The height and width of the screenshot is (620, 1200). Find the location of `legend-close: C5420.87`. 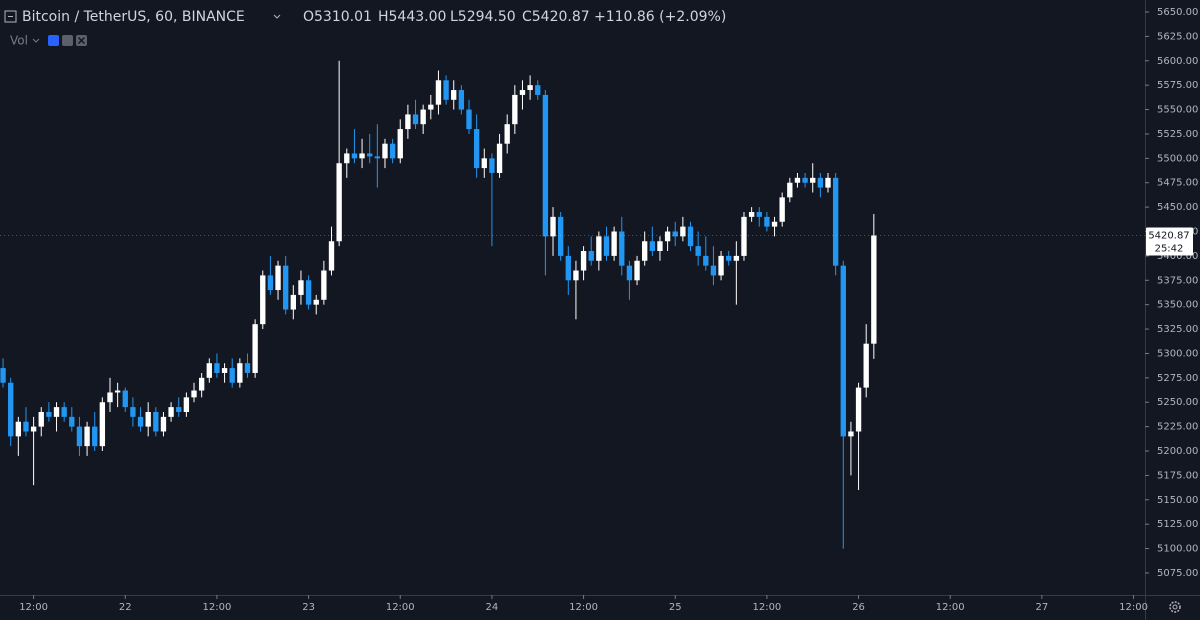

legend-close: C5420.87 is located at coordinates (556, 17).